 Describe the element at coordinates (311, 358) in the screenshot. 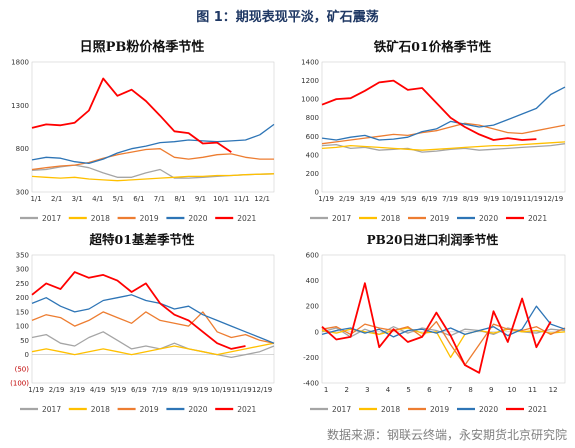

I see `y-tick-label: -200` at that location.